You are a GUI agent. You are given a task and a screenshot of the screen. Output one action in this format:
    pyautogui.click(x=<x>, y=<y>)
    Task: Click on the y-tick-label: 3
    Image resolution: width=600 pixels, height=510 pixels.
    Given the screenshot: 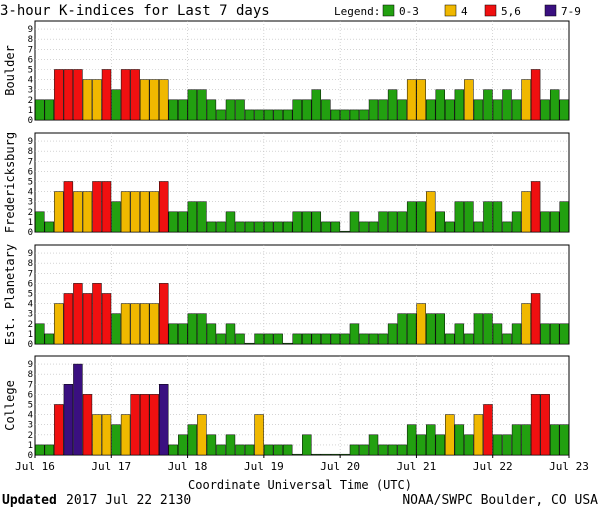 What is the action you would take?
    pyautogui.click(x=30, y=315)
    